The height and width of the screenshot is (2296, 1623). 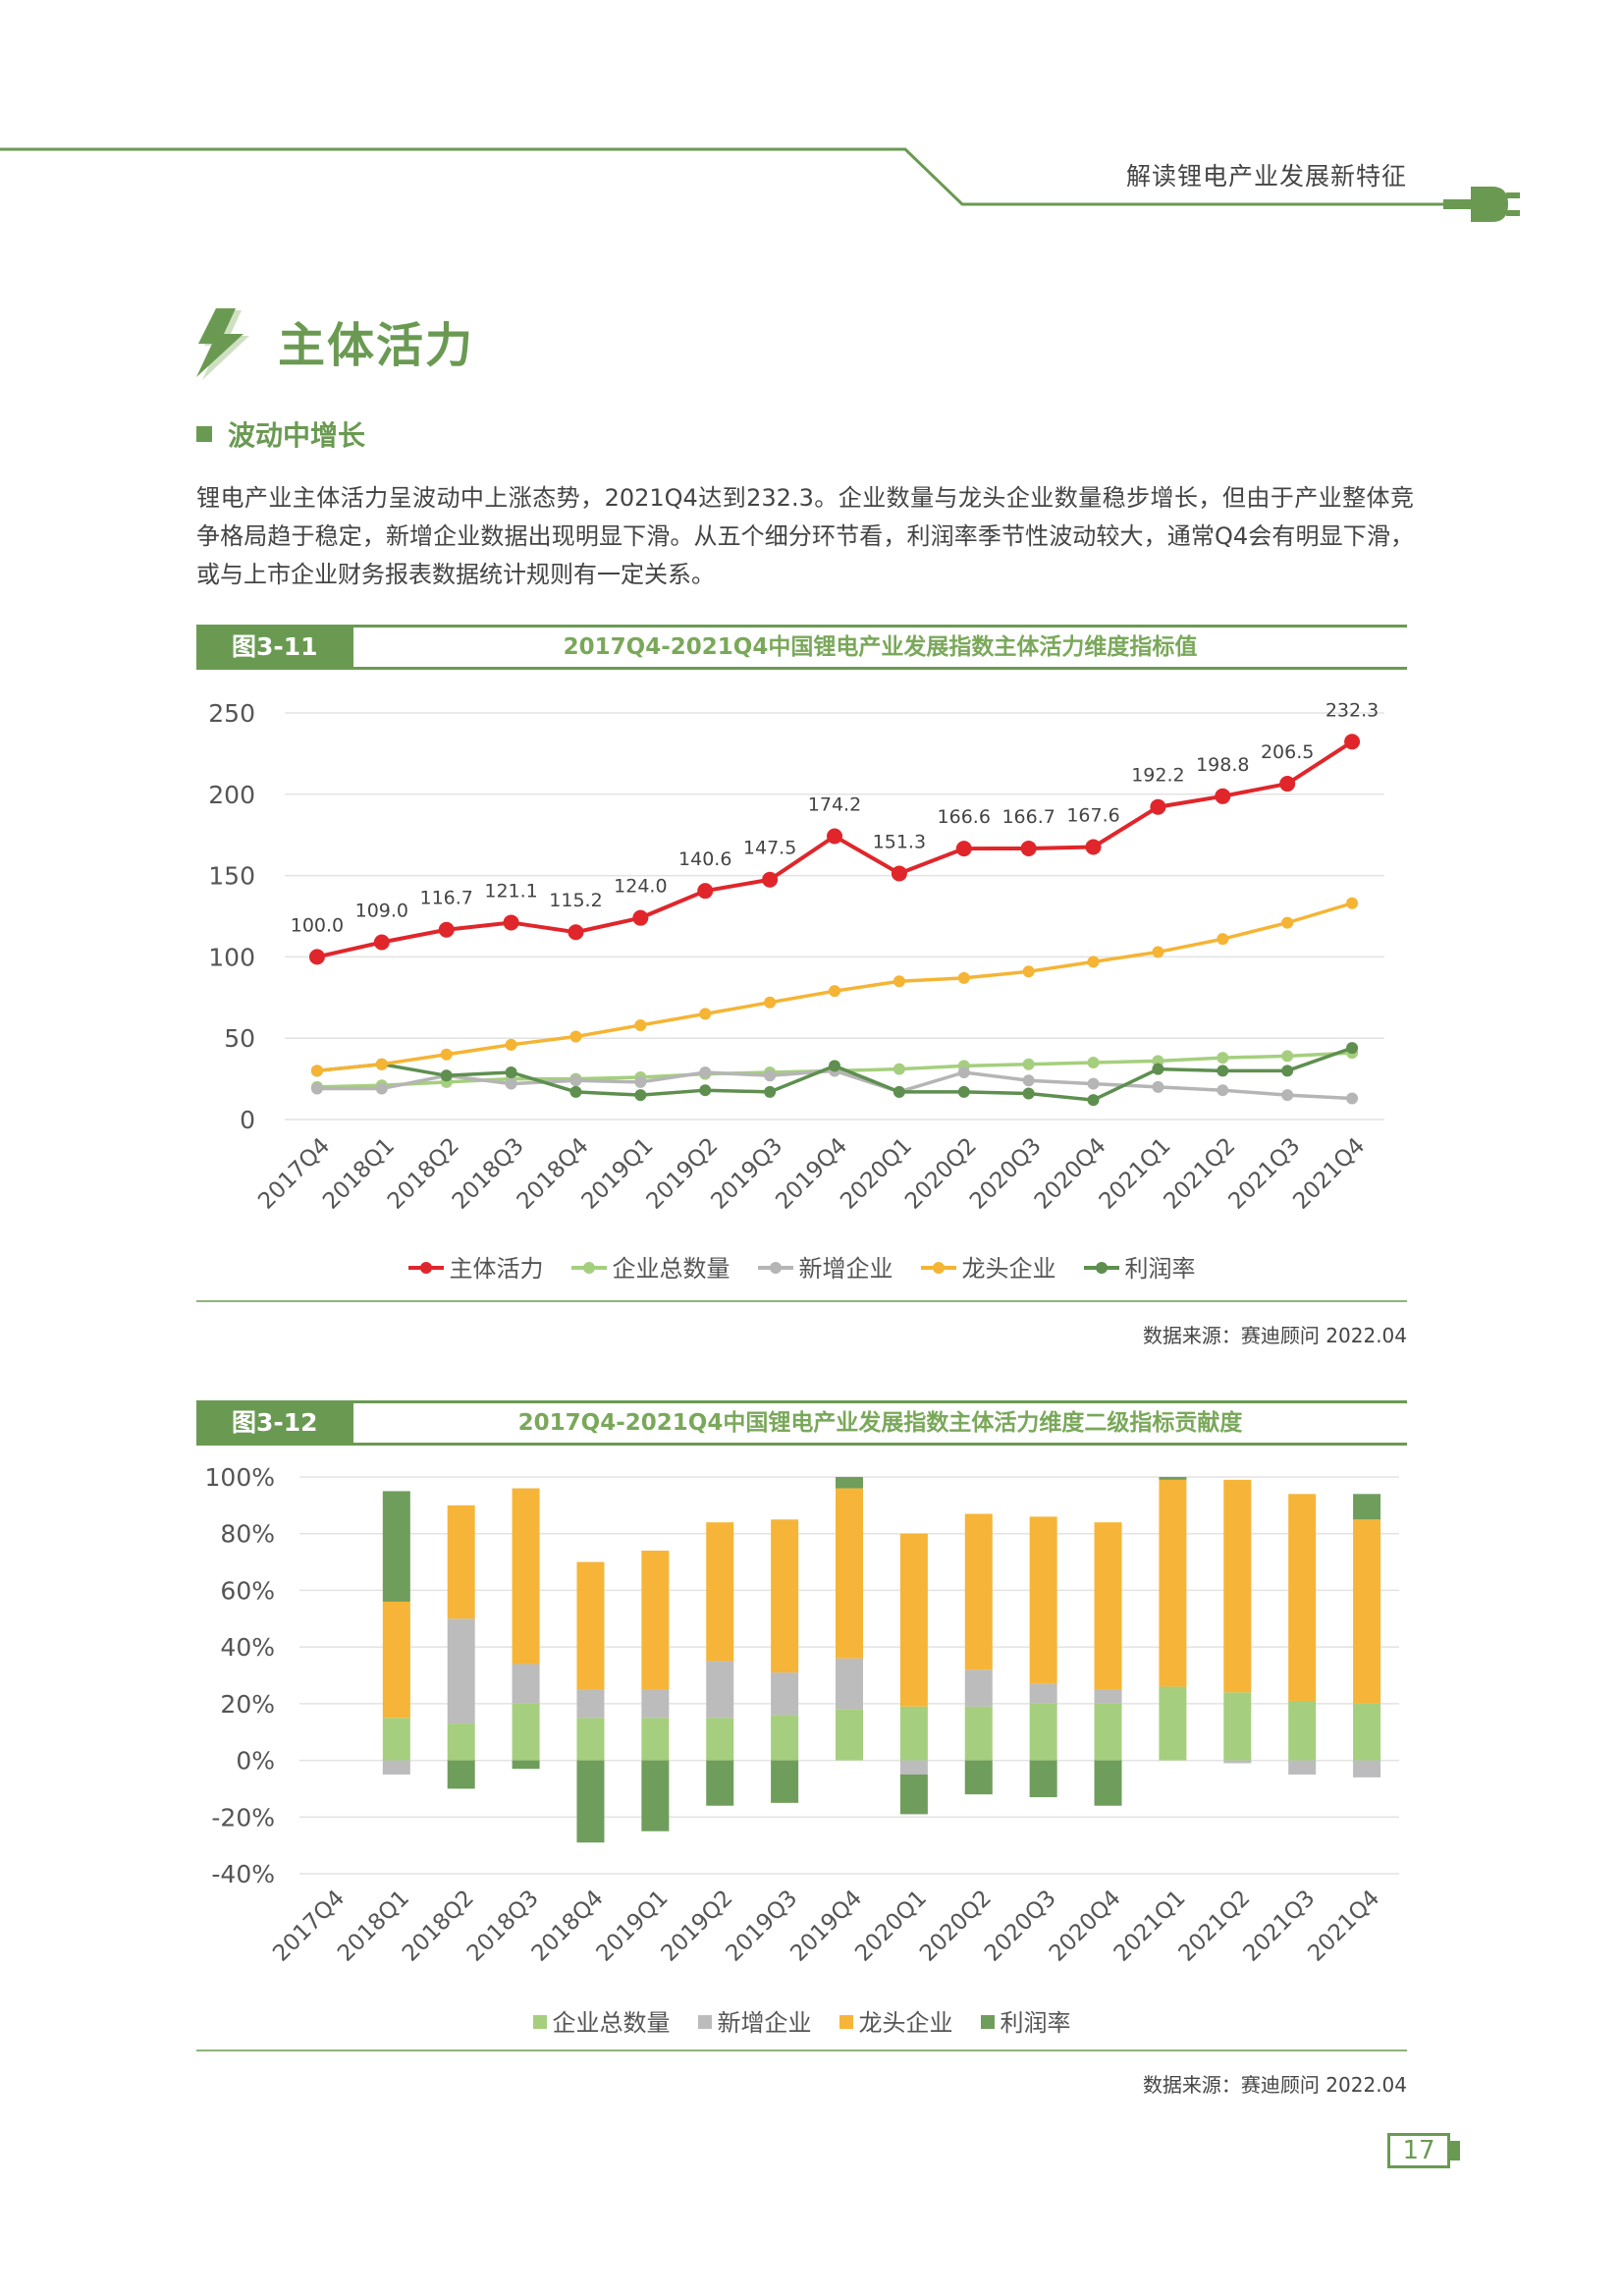 I want to click on line-chart-legend: 主体活力 企业总数量 新增企业 龙头企业 利润率, so click(x=801, y=1266).